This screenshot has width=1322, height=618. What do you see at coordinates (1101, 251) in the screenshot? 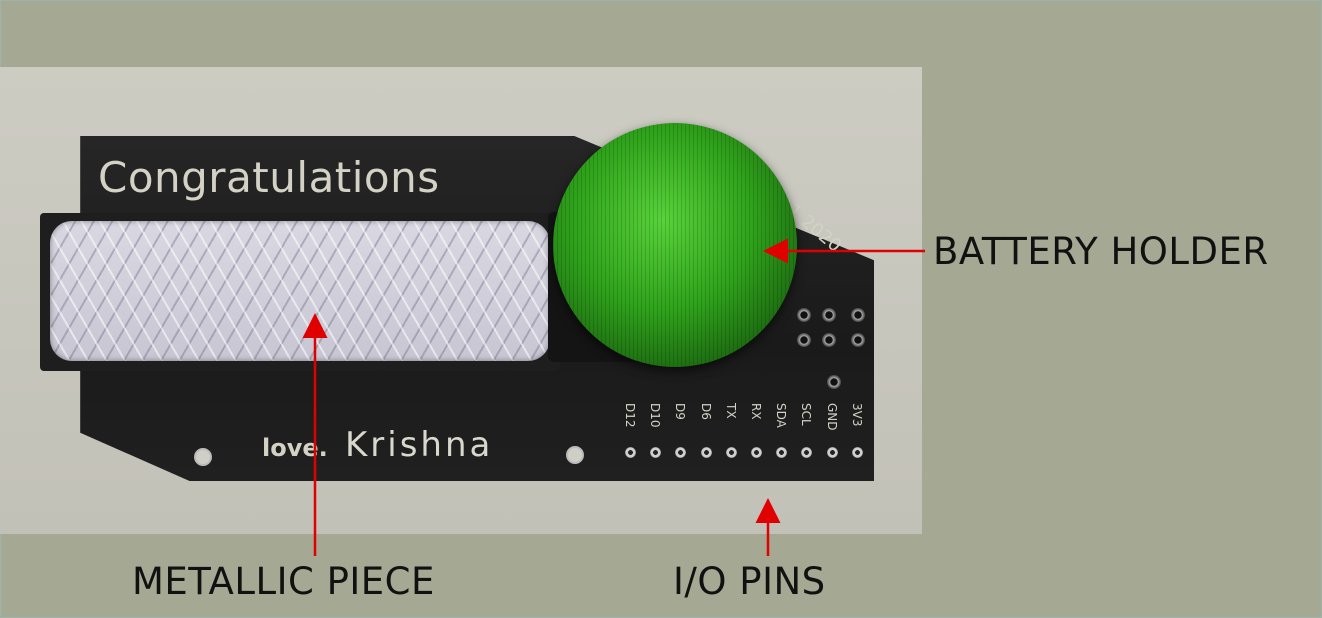
I see `battery-holder-label: BATTERY HOLDER` at bounding box center [1101, 251].